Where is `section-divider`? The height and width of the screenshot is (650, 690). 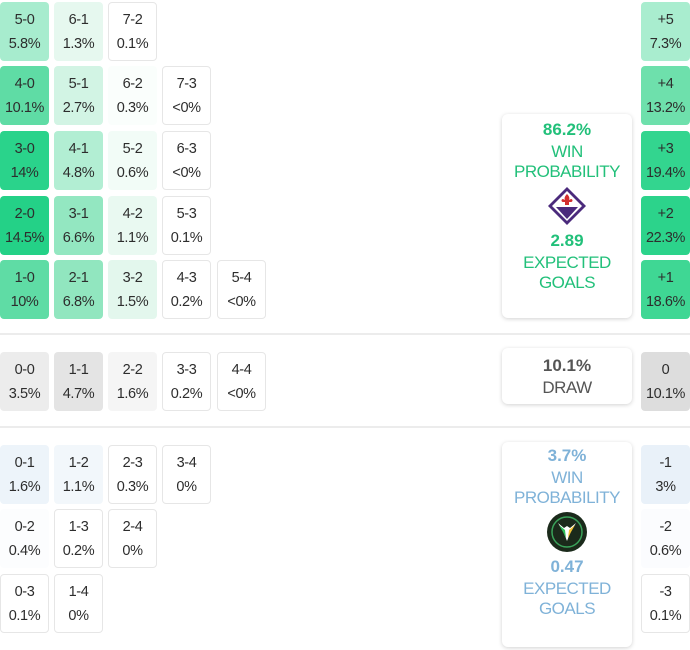
section-divider is located at coordinates (345, 427).